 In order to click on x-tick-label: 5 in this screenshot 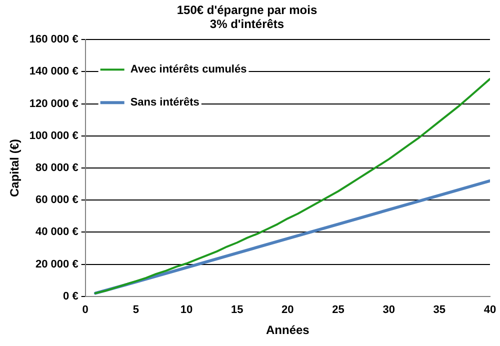, I will do `click(135, 310)`.